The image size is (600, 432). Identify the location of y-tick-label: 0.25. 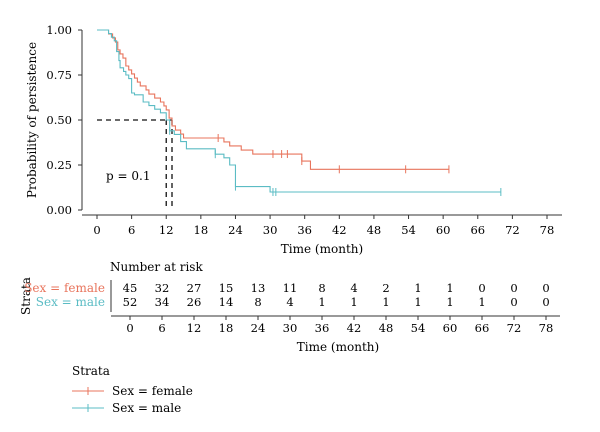
(59, 165).